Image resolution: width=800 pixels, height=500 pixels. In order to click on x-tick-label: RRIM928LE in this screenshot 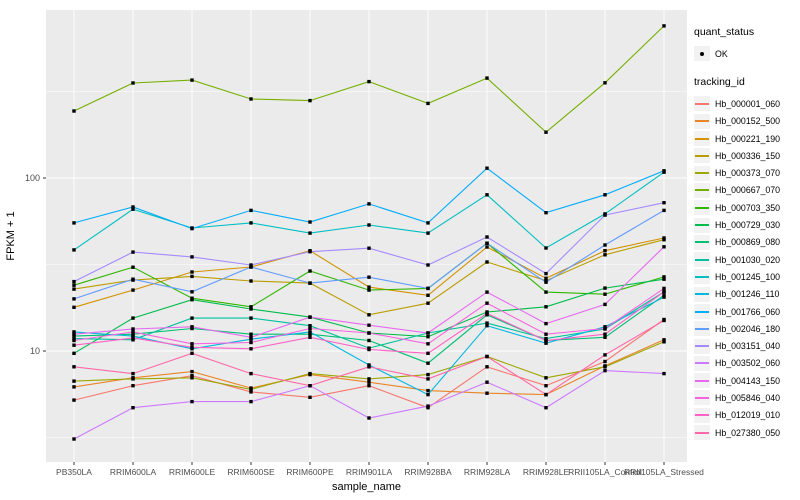, I will do `click(546, 472)`.